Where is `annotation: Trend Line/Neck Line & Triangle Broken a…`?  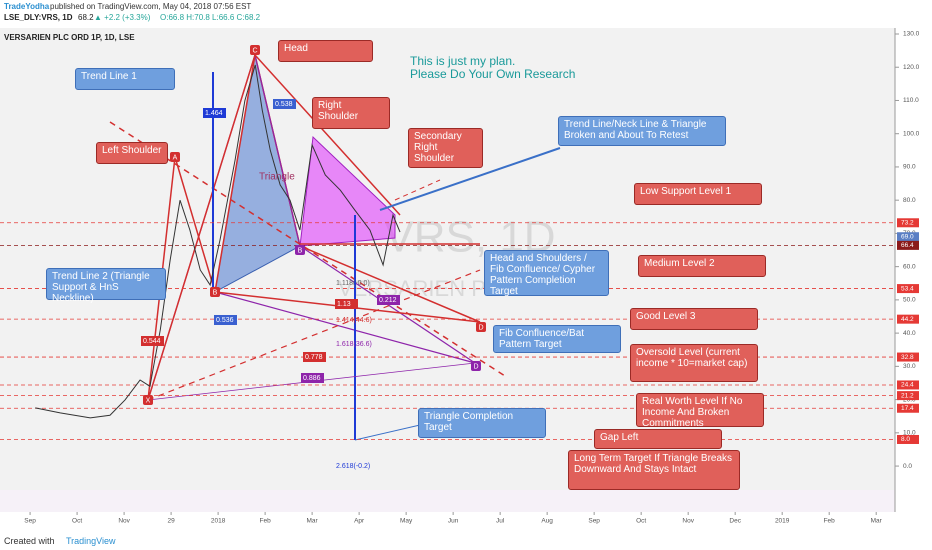
annotation: Trend Line/Neck Line & Triangle Broken a… is located at coordinates (642, 131).